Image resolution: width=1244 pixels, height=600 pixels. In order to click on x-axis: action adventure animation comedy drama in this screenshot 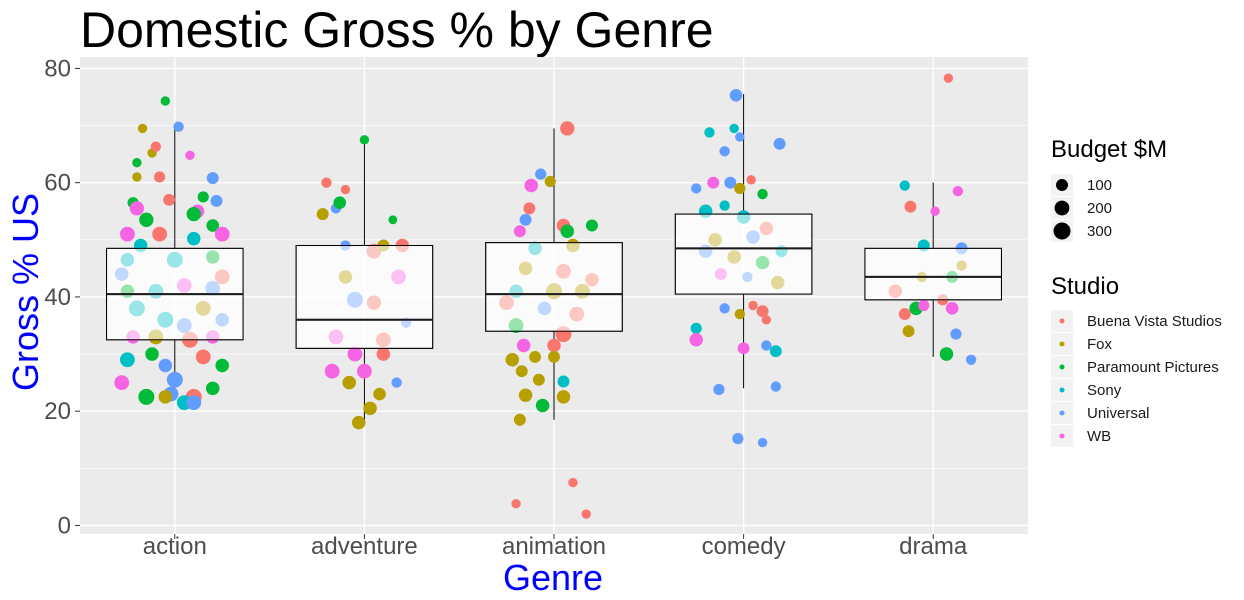, I will do `click(555, 546)`.